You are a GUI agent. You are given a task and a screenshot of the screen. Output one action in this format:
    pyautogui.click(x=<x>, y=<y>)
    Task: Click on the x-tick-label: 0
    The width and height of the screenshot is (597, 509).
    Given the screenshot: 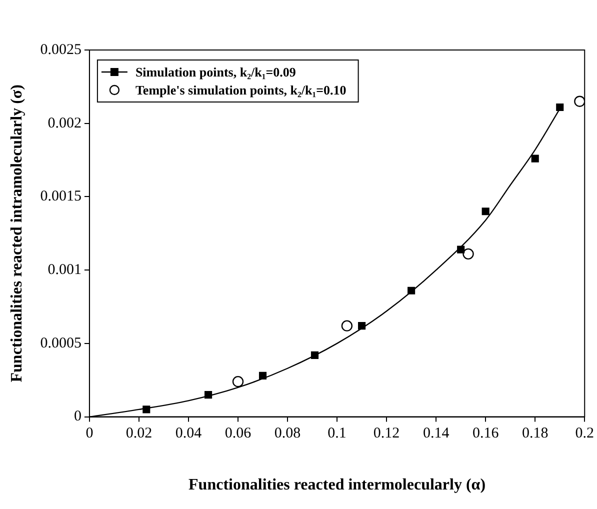 What is the action you would take?
    pyautogui.click(x=90, y=434)
    